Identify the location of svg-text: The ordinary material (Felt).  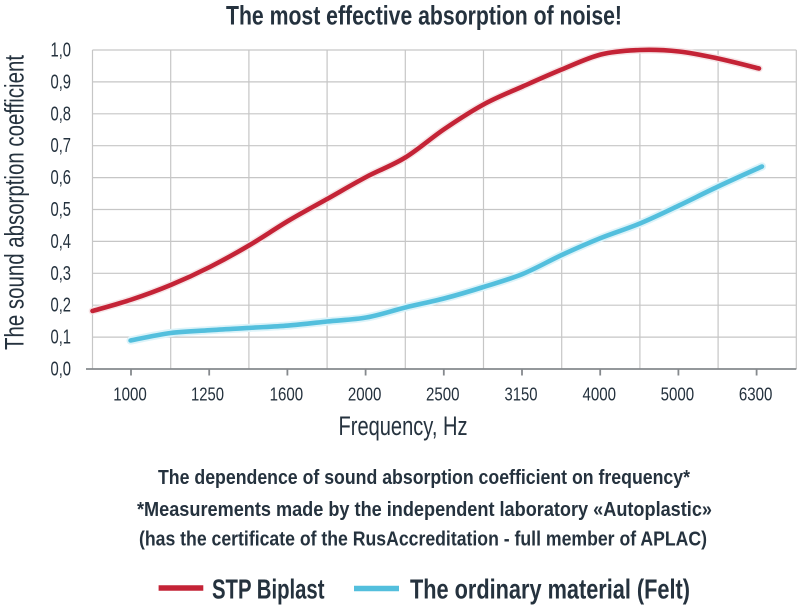
(550, 589).